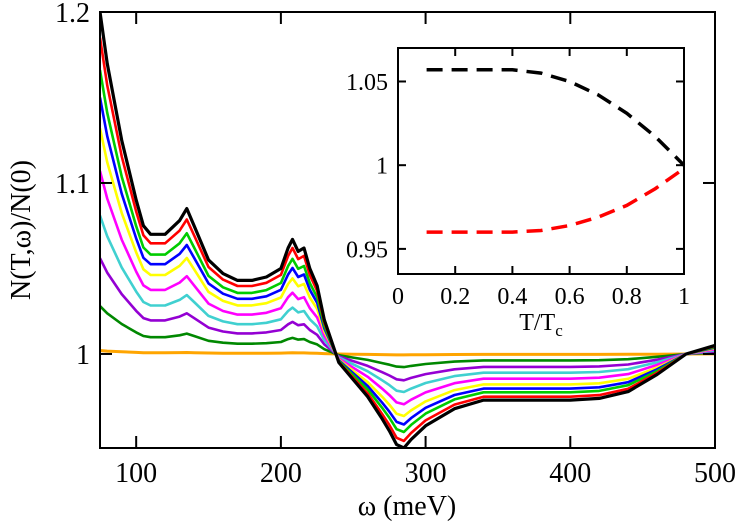  What do you see at coordinates (455, 297) in the screenshot?
I see `inset-x-tick-label: 0.2` at bounding box center [455, 297].